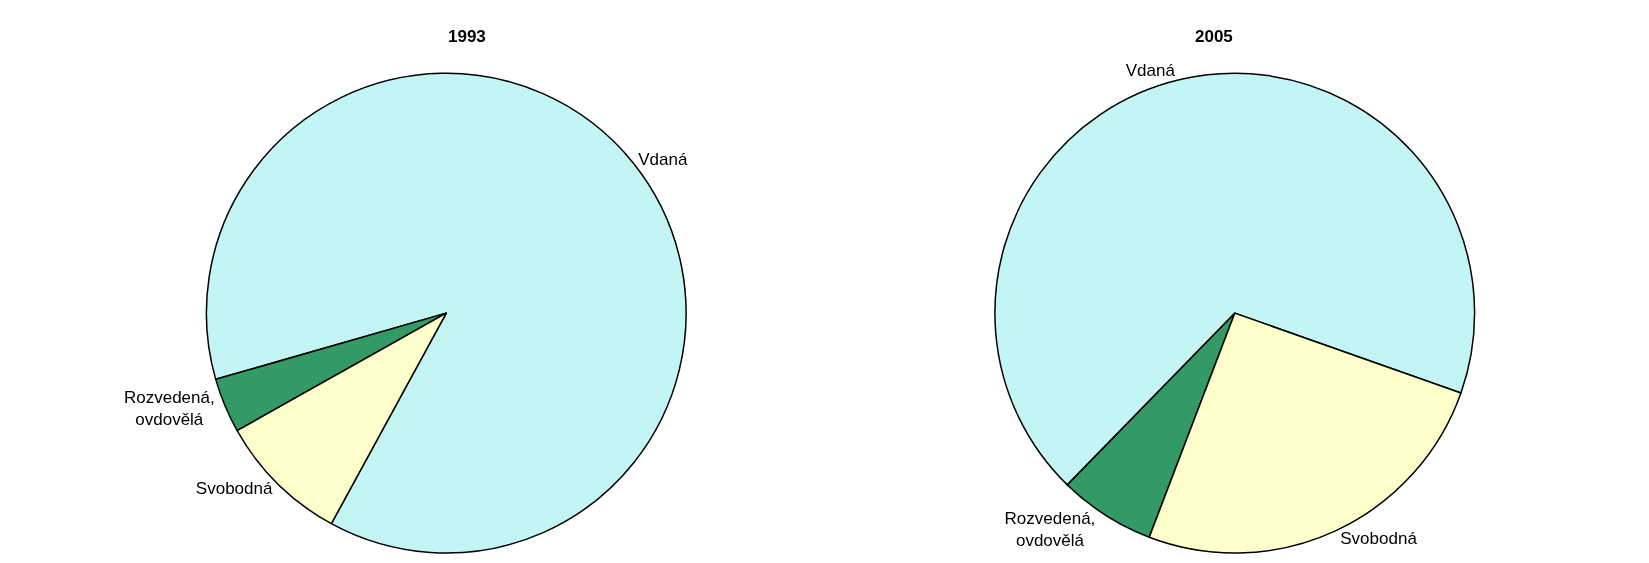 The width and height of the screenshot is (1649, 563). What do you see at coordinates (1214, 36) in the screenshot?
I see `chart-title: 2005` at bounding box center [1214, 36].